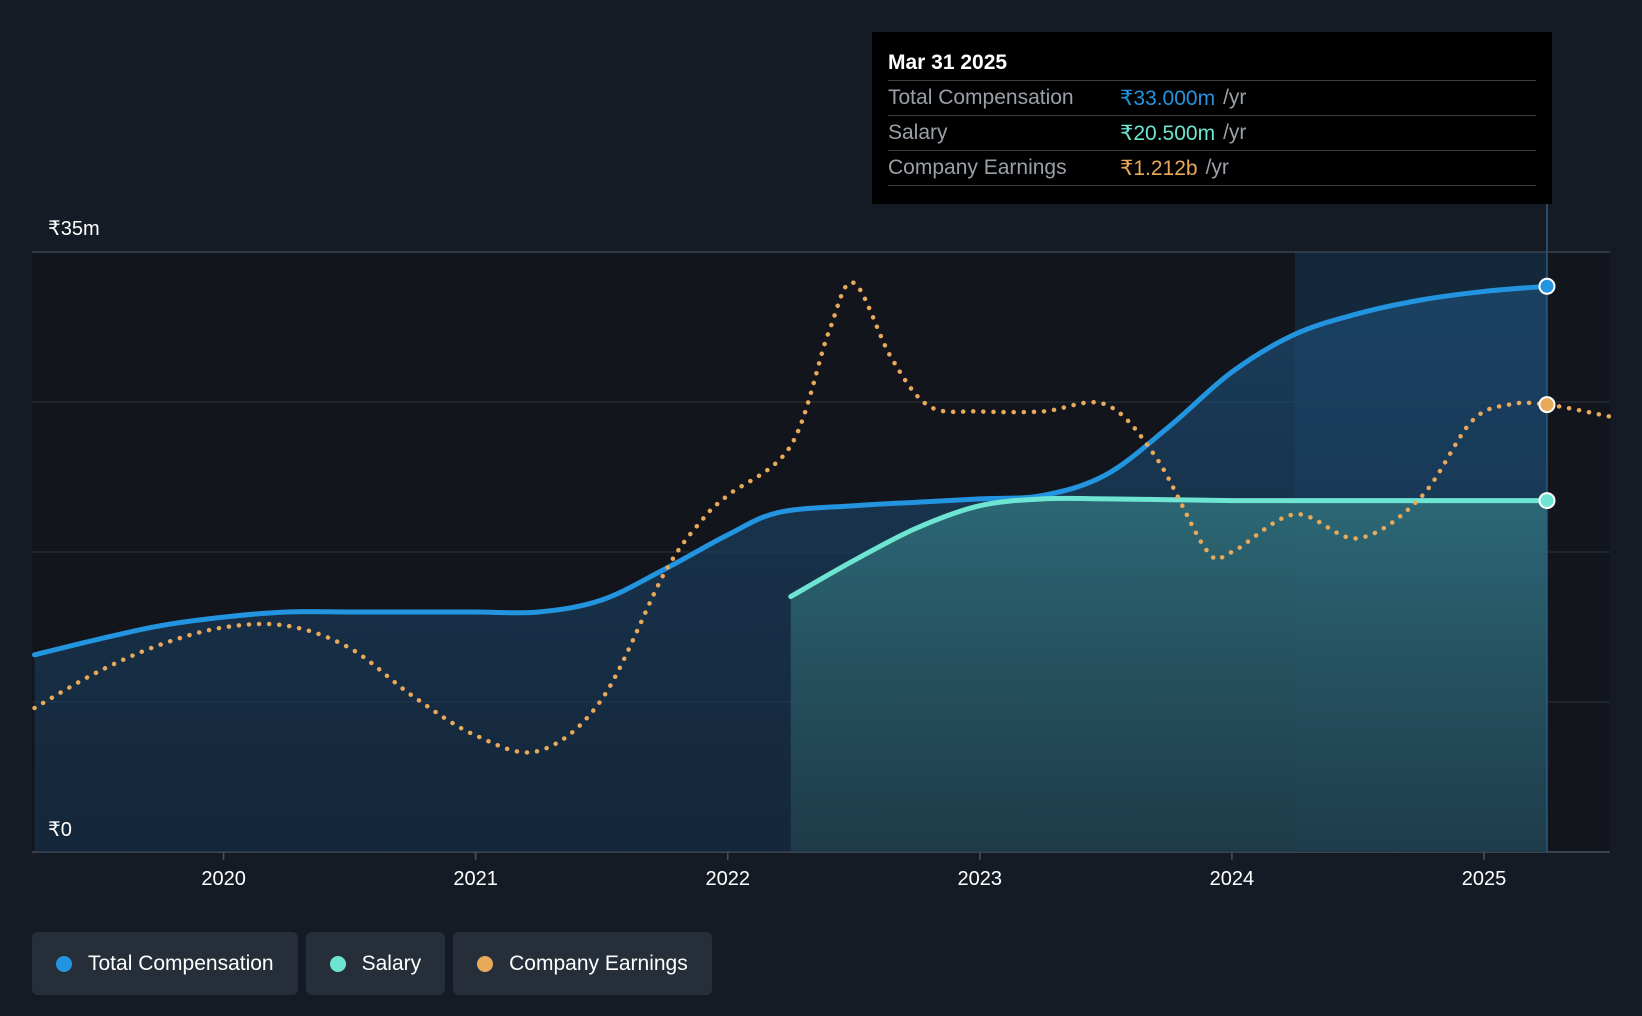 The width and height of the screenshot is (1642, 1016). I want to click on end-markers, so click(1547, 393).